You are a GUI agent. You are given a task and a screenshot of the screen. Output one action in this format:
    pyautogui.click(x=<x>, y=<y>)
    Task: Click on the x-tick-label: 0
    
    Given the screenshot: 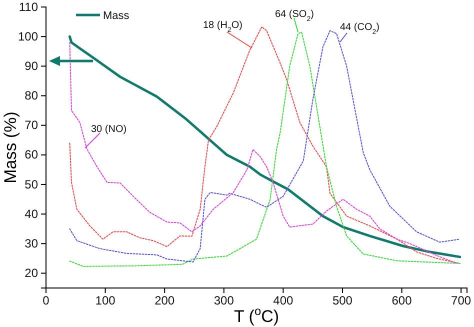 What is the action you would take?
    pyautogui.click(x=46, y=301)
    